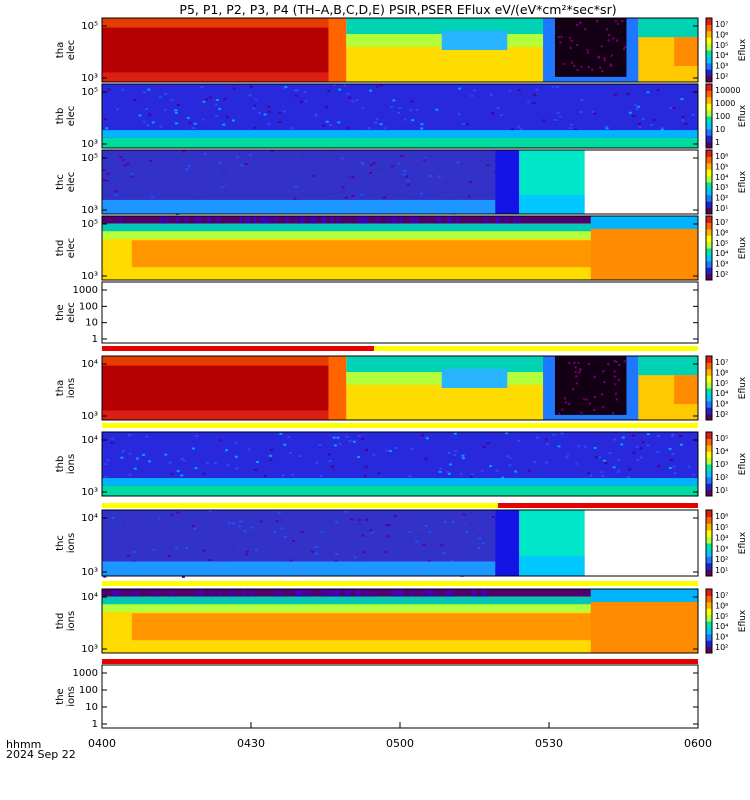 Image resolution: width=750 pixels, height=800 pixels. What do you see at coordinates (727, 90) in the screenshot?
I see `colorbar-tick: 10000` at bounding box center [727, 90].